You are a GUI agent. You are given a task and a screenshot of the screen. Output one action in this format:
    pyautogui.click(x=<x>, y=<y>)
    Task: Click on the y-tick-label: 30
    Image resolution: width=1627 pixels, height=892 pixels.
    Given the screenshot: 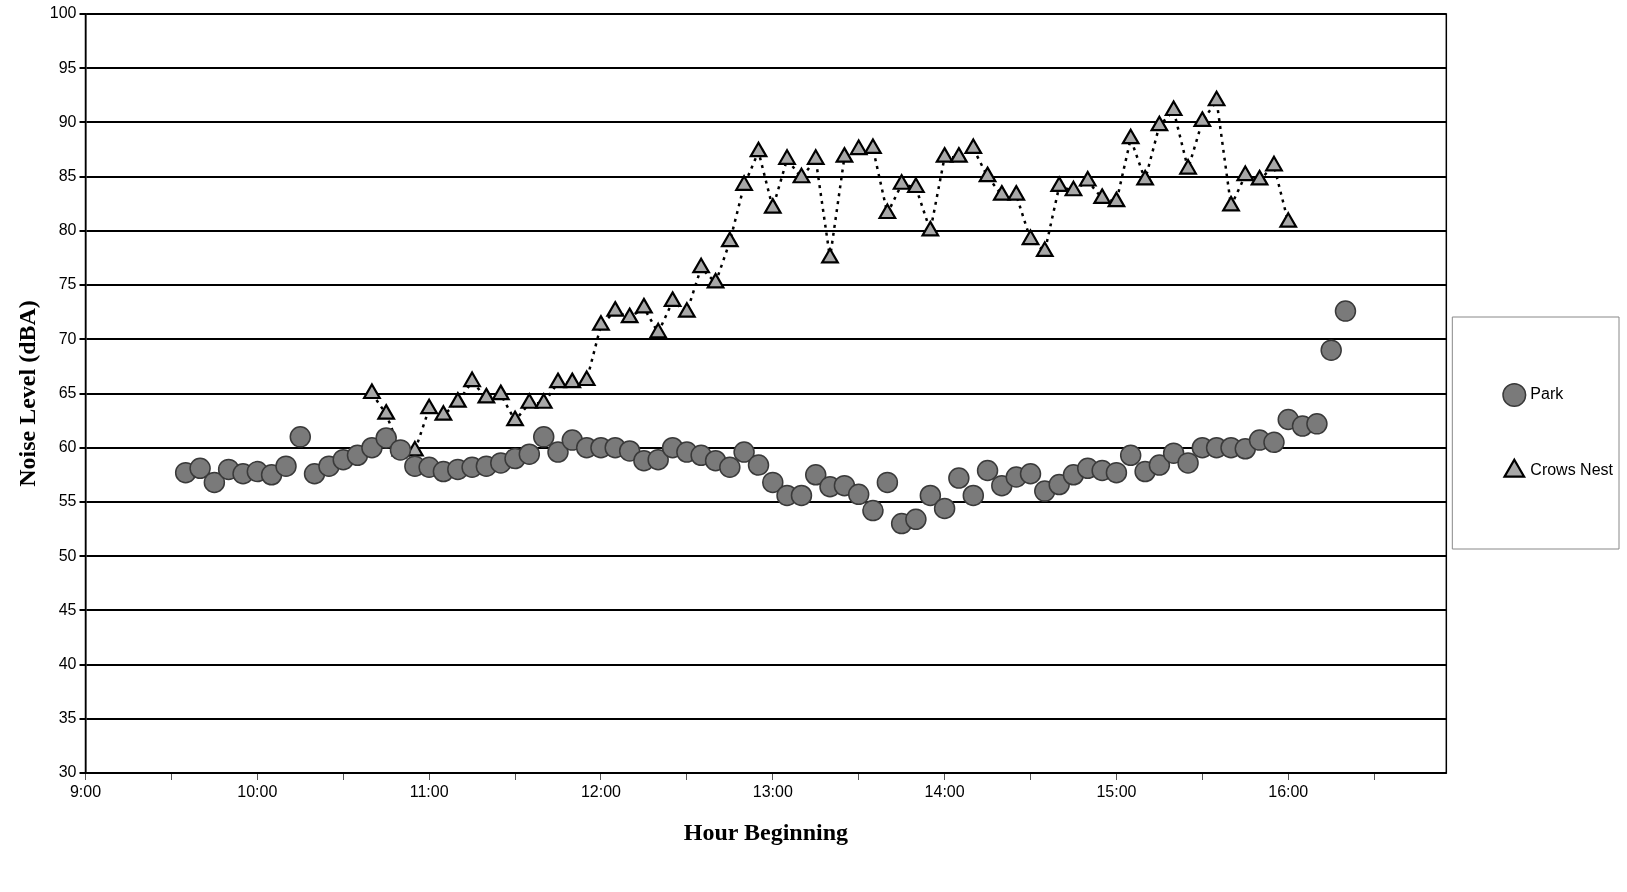 What is the action you would take?
    pyautogui.click(x=67, y=772)
    